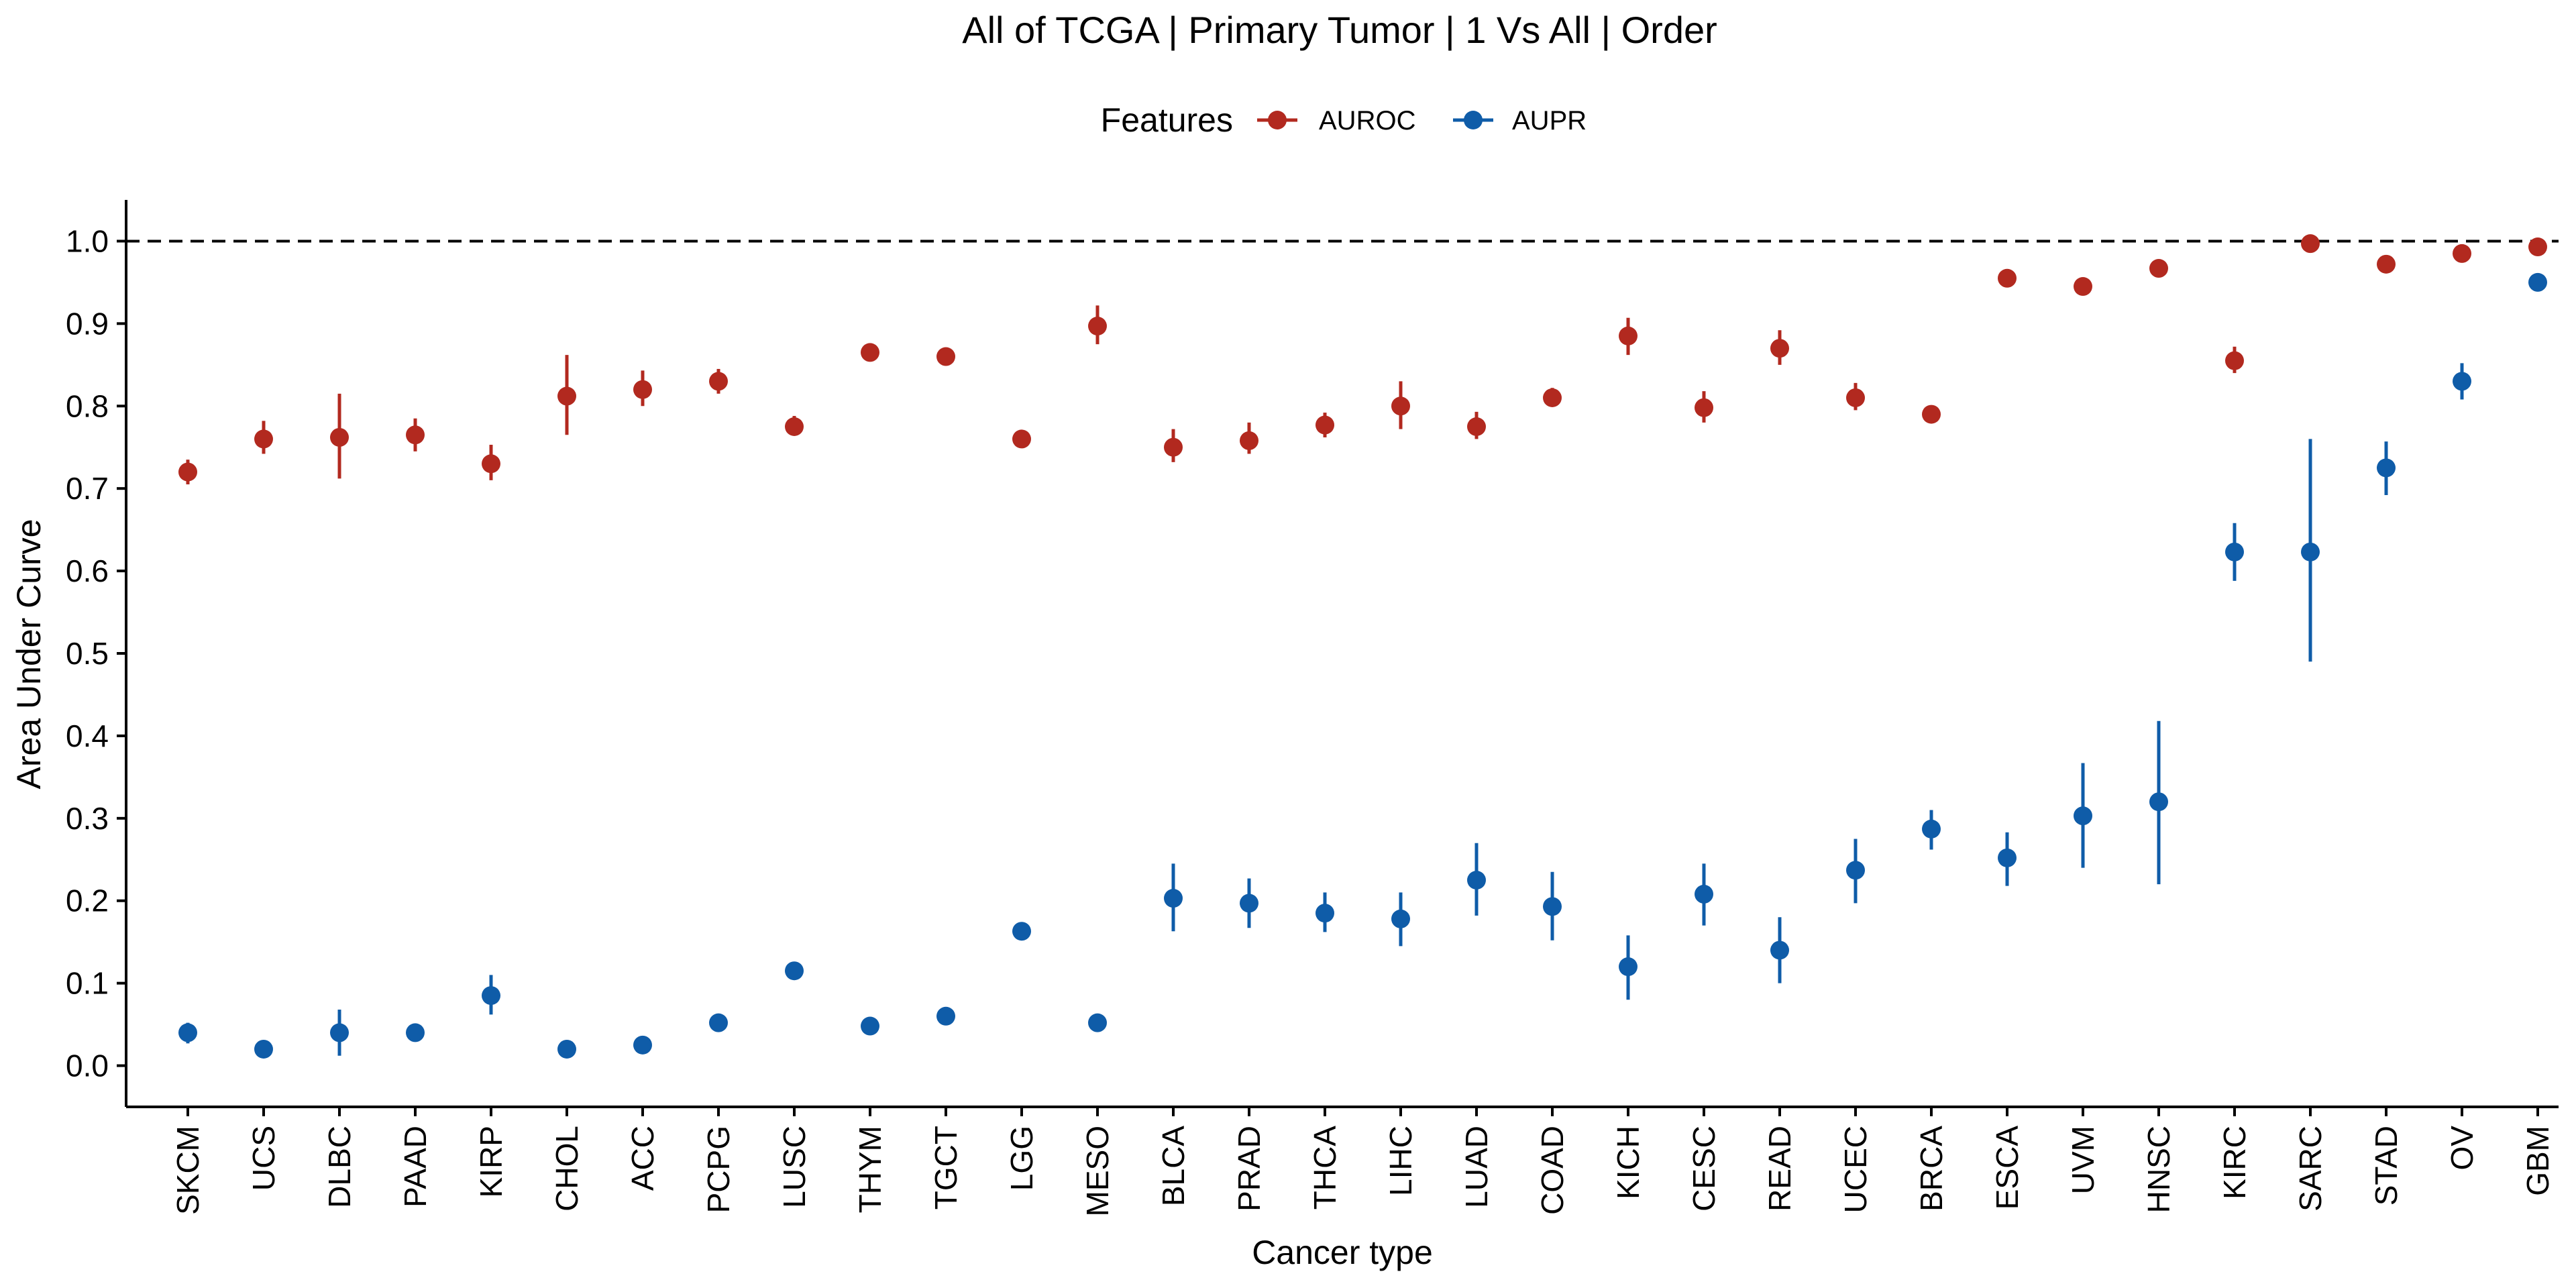 The height and width of the screenshot is (1288, 2576). What do you see at coordinates (87, 240) in the screenshot?
I see `y-tick-label: 1.0` at bounding box center [87, 240].